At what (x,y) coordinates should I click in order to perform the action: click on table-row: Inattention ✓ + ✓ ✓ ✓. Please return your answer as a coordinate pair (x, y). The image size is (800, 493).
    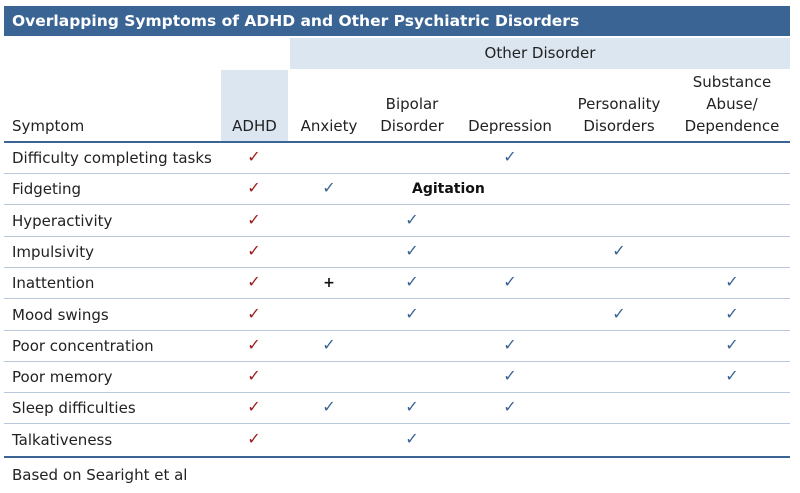
    Looking at the image, I should click on (397, 284).